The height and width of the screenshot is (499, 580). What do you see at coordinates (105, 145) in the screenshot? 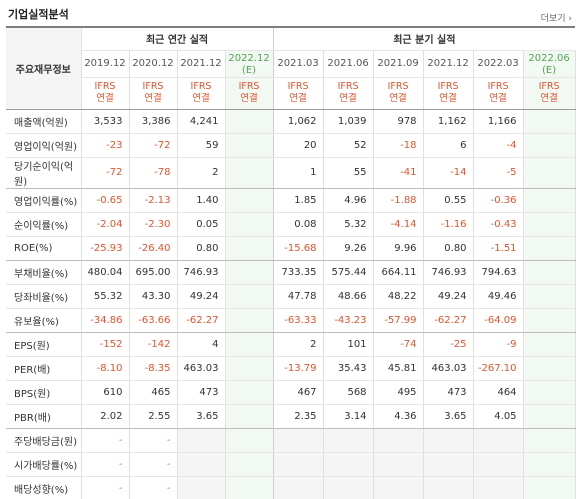
I see `cell-value: -23` at bounding box center [105, 145].